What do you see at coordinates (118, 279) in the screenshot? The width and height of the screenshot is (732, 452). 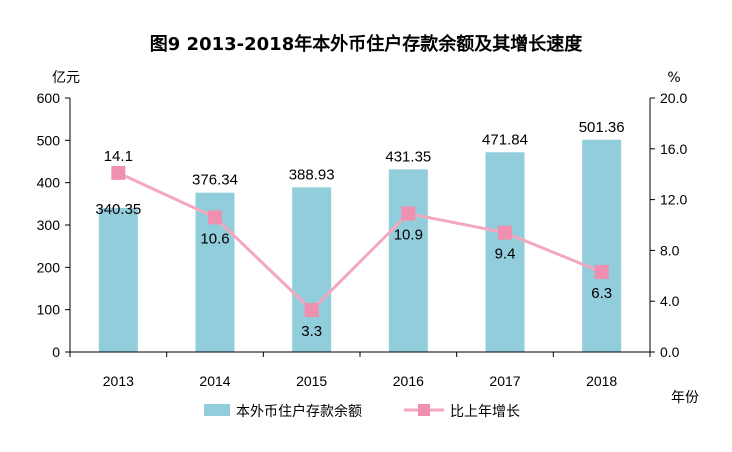 I see `bar-2013` at bounding box center [118, 279].